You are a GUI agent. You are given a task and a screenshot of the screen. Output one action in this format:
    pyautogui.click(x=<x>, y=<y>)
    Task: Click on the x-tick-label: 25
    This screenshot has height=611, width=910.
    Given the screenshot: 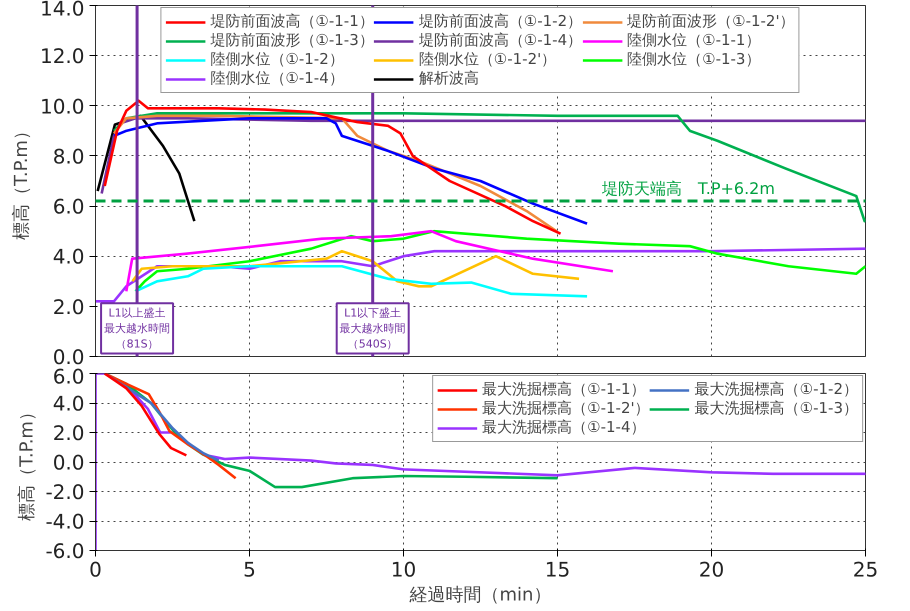 What is the action you would take?
    pyautogui.click(x=865, y=570)
    